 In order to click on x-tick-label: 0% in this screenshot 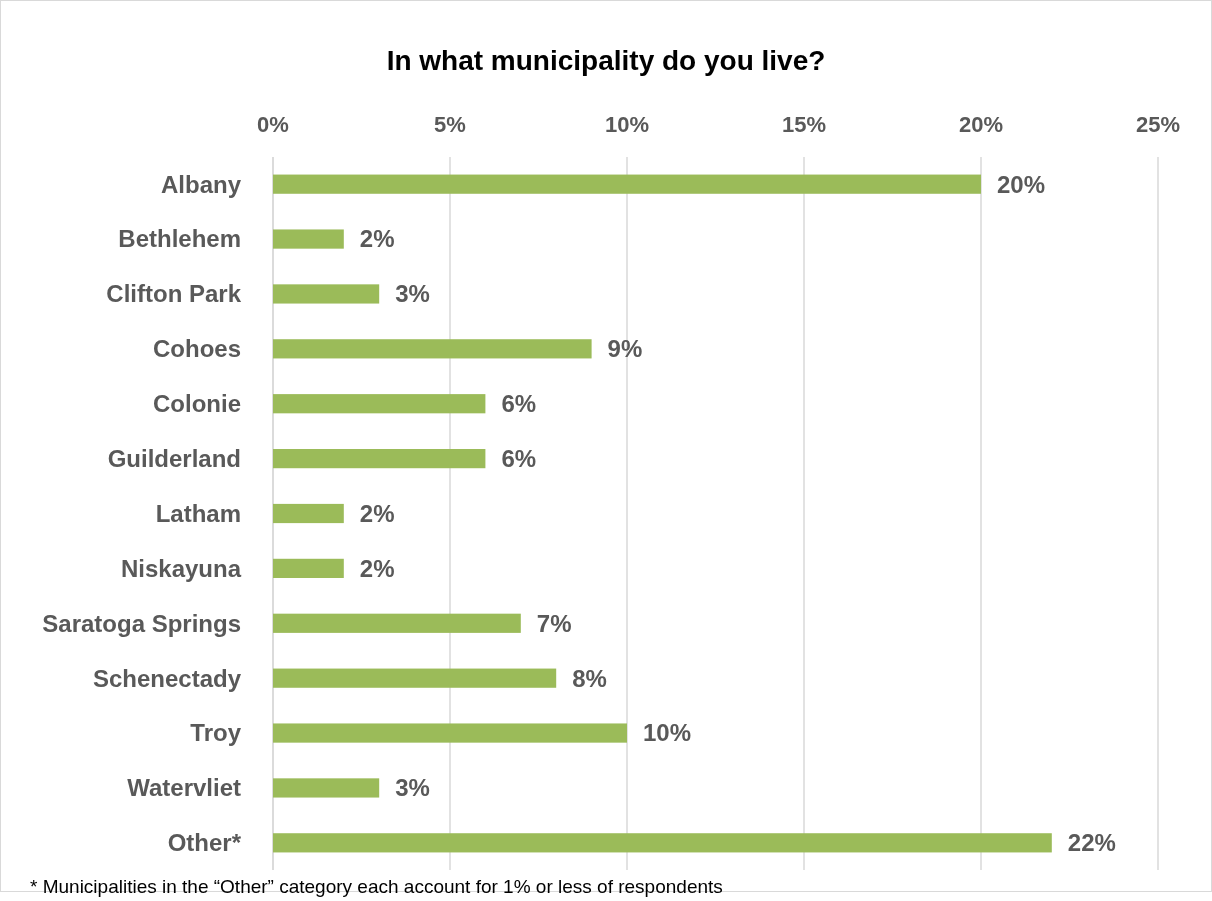, I will do `click(273, 124)`.